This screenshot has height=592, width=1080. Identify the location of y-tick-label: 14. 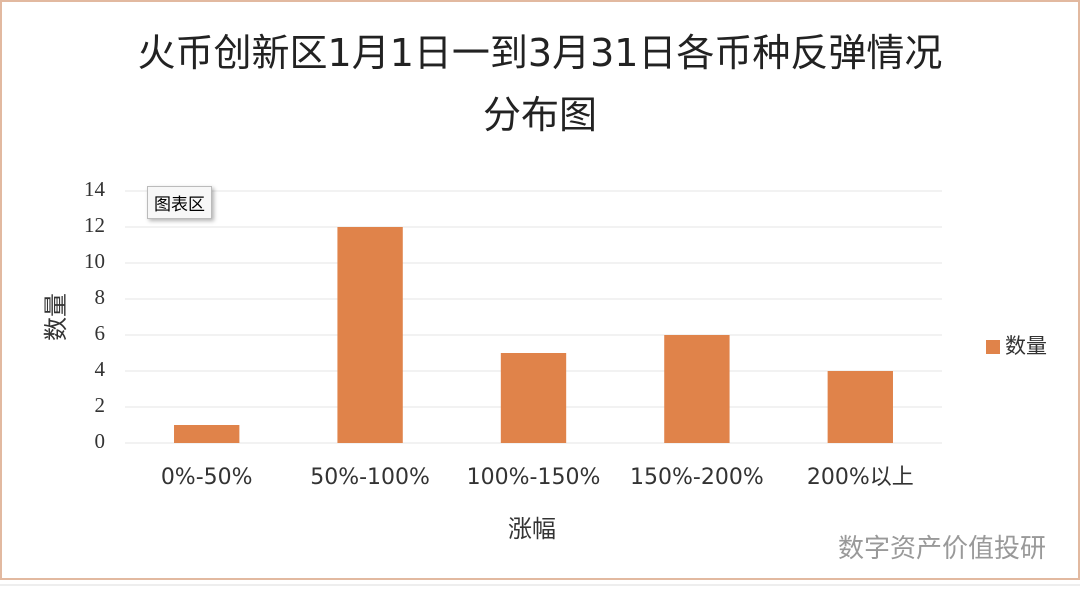
(95, 189).